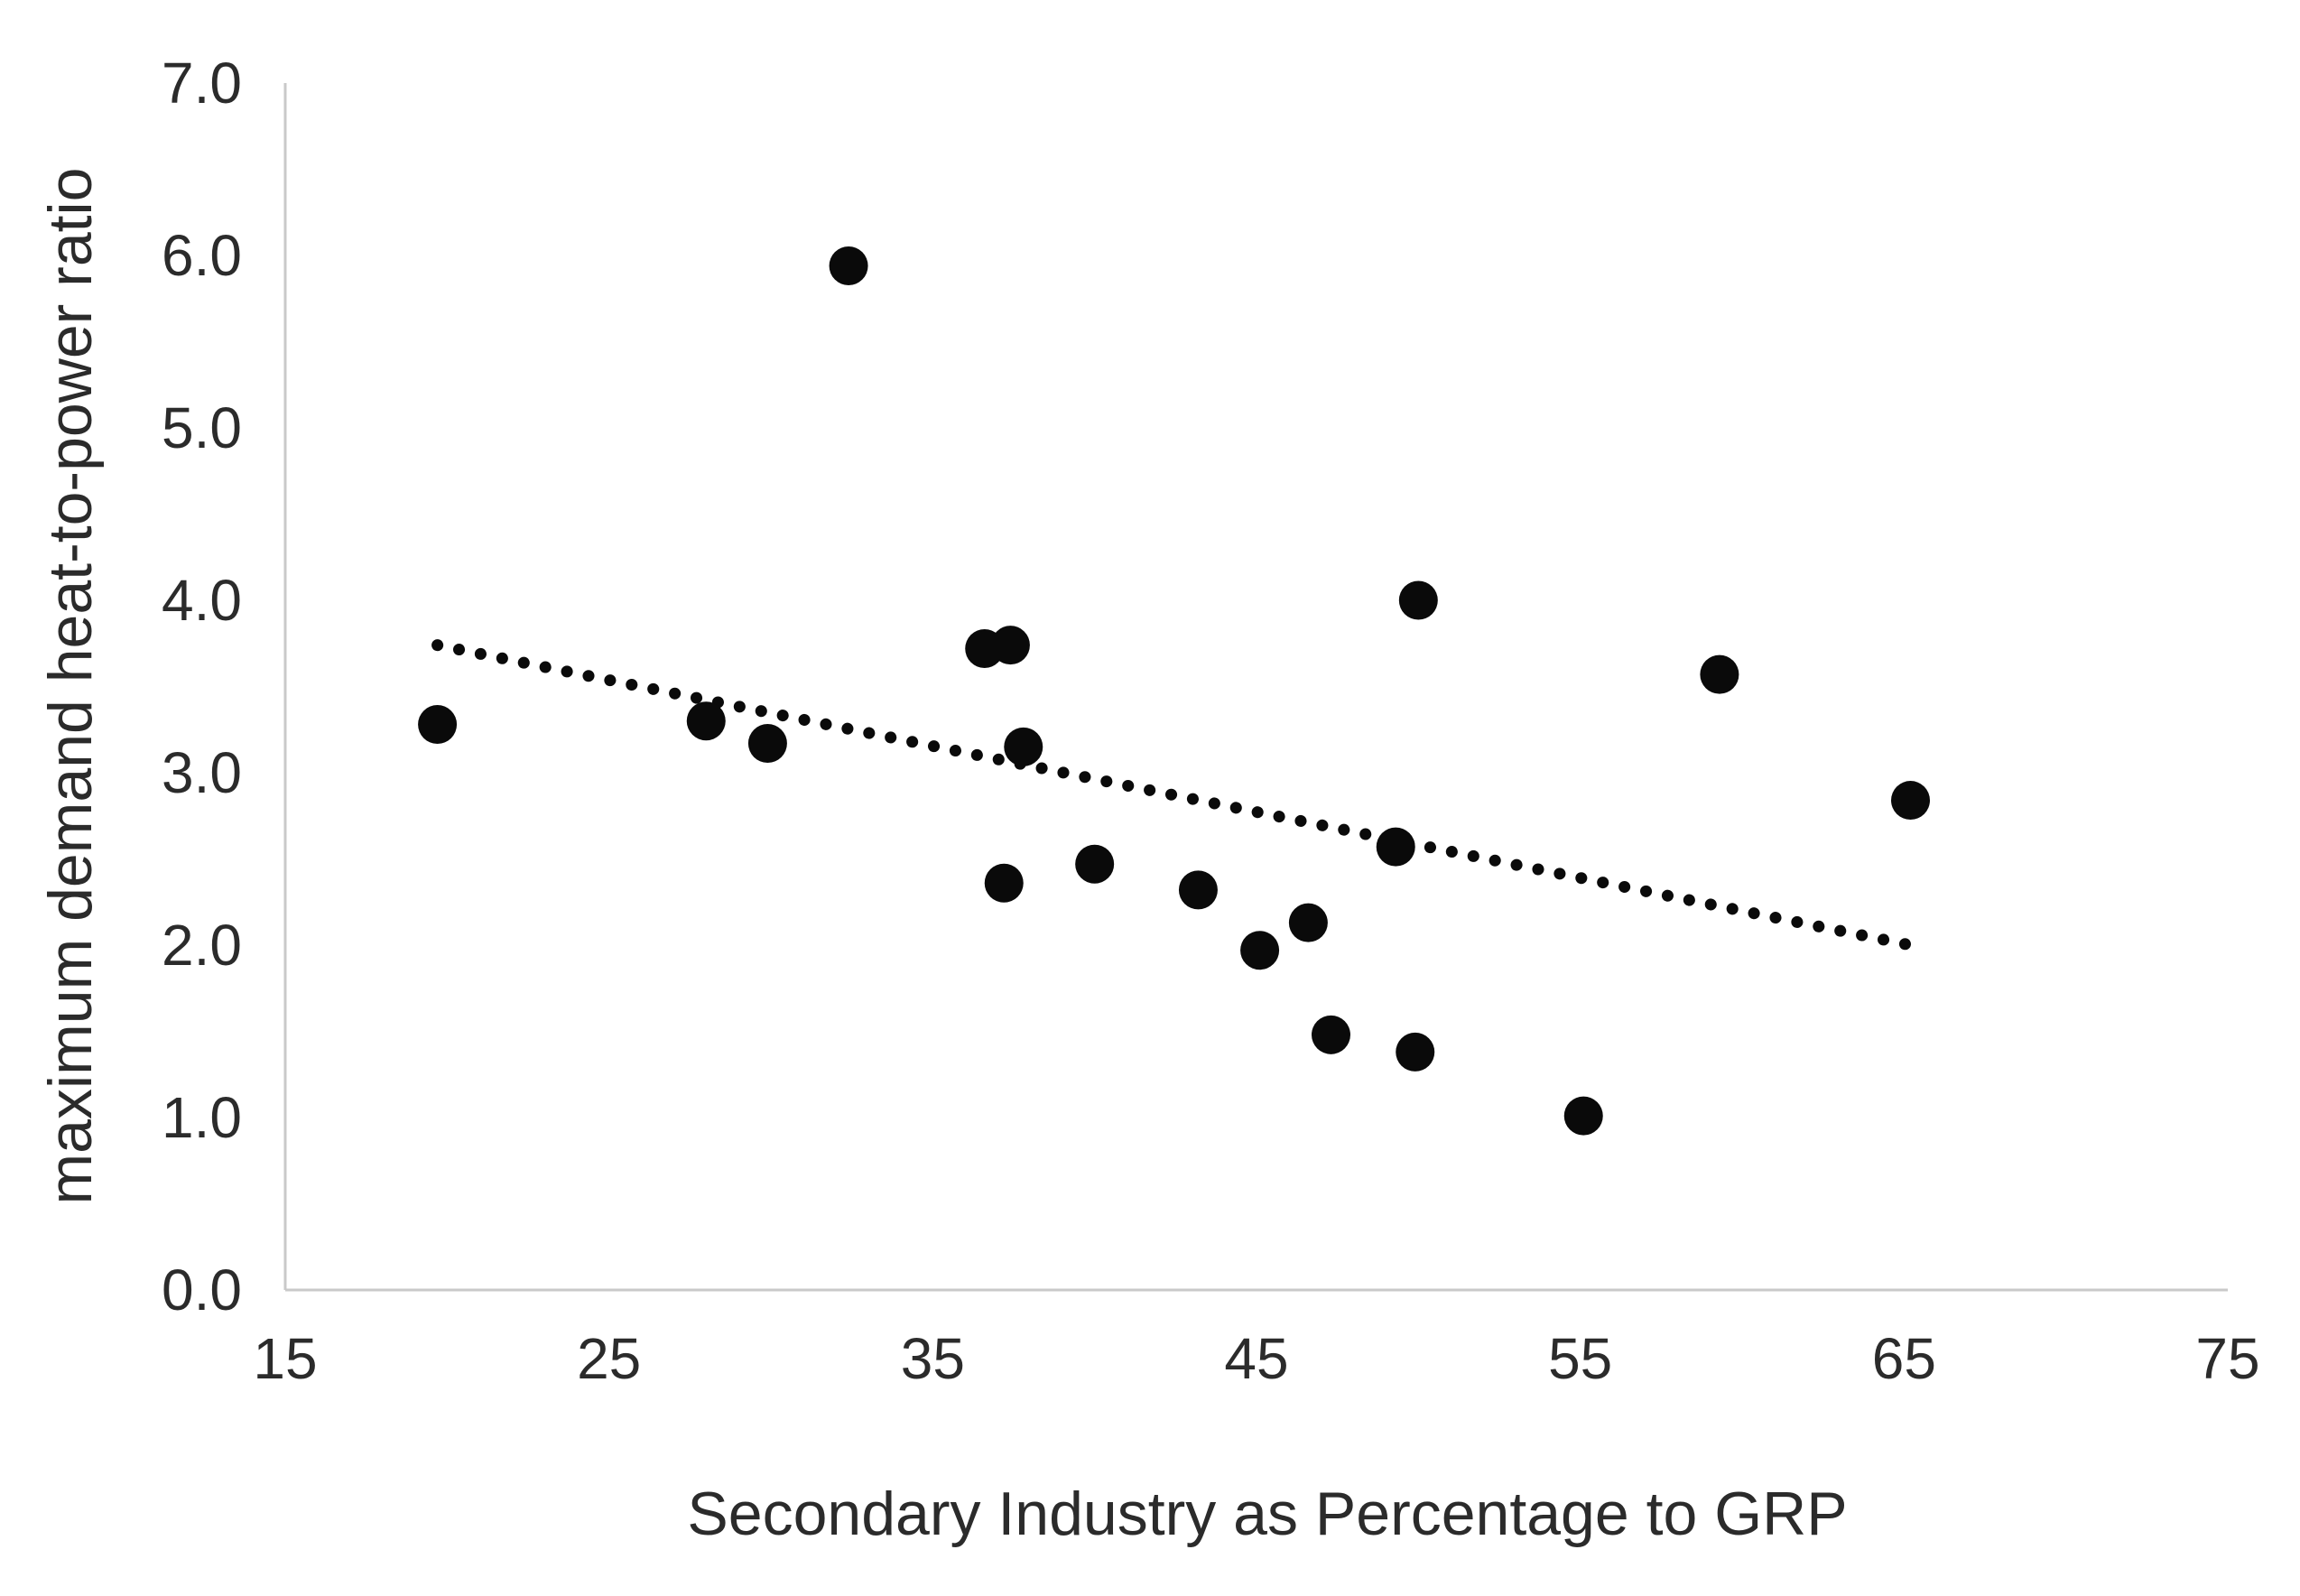 This screenshot has width=2300, height=1596. Describe the element at coordinates (933, 1358) in the screenshot. I see `x-tick-label: 35` at that location.